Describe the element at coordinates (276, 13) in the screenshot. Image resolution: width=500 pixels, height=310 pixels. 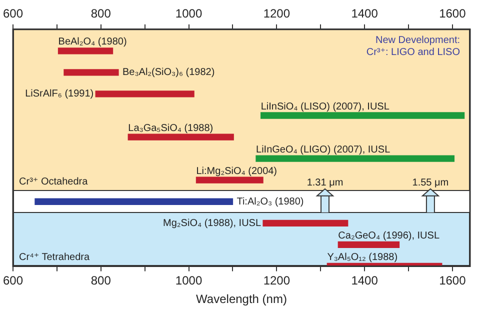
I see `x2-tick-label: 1200` at that location.